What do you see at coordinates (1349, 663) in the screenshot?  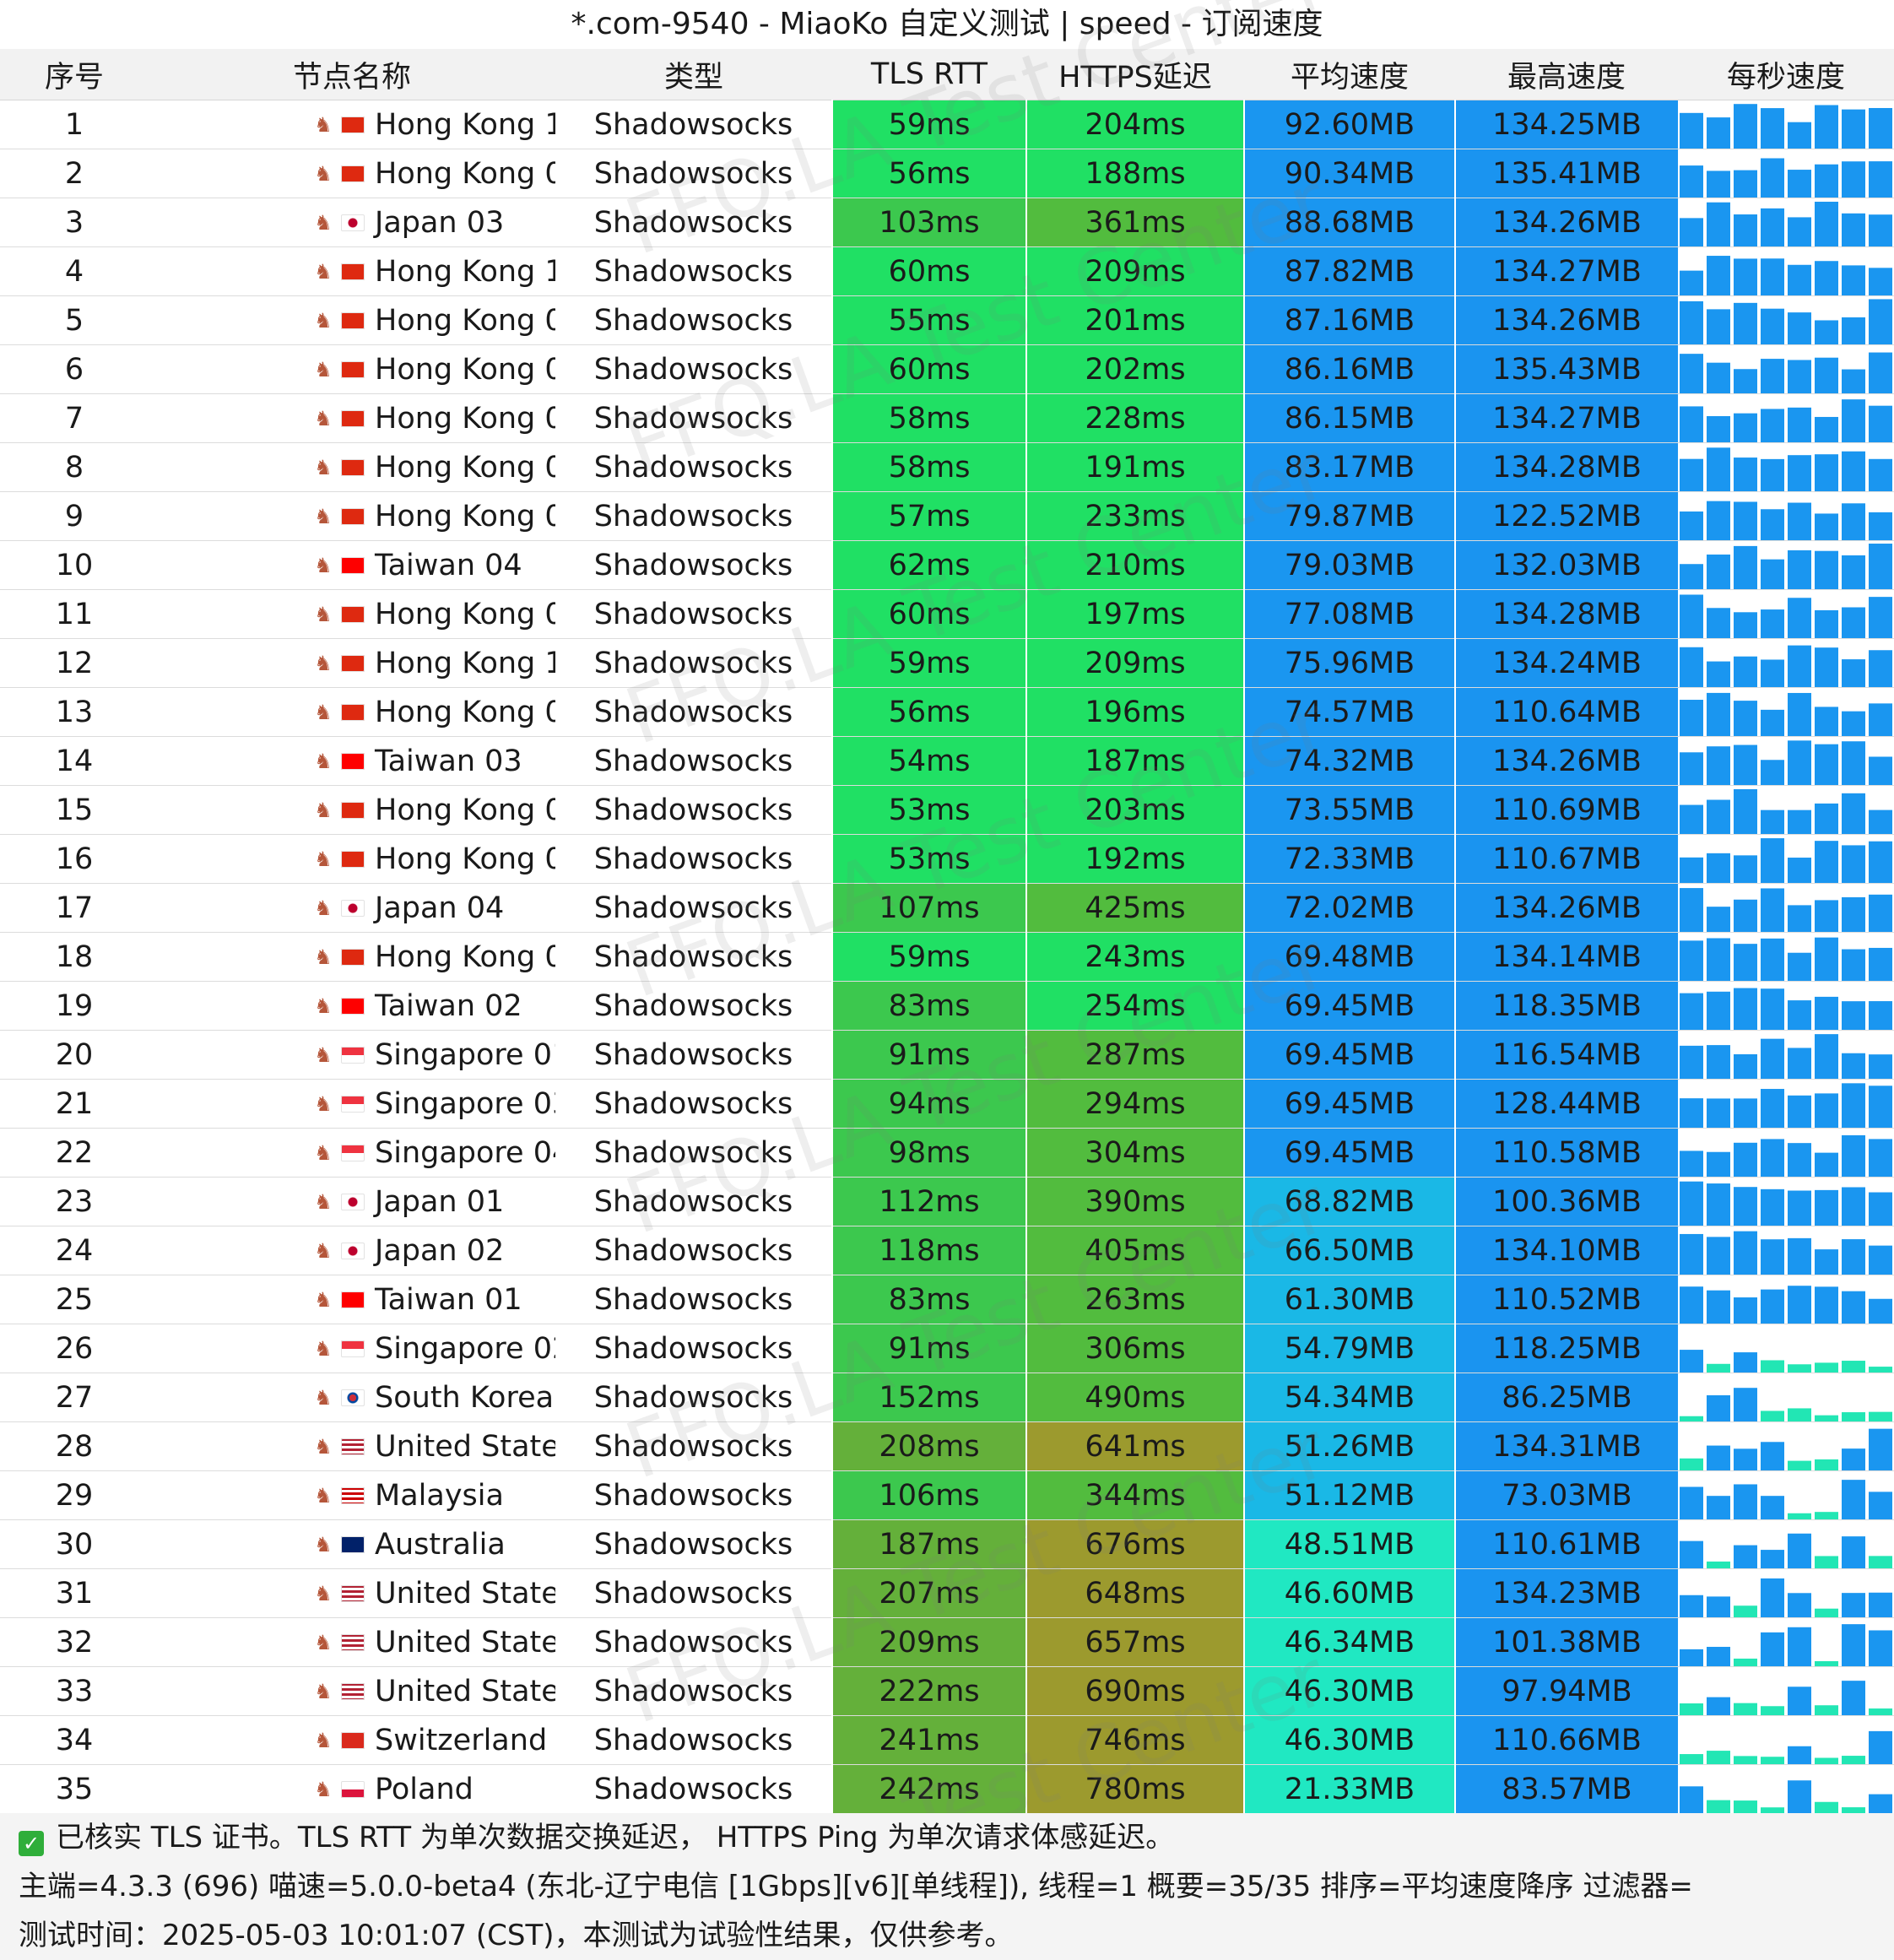 I see `avg-speed: 75.96MB` at bounding box center [1349, 663].